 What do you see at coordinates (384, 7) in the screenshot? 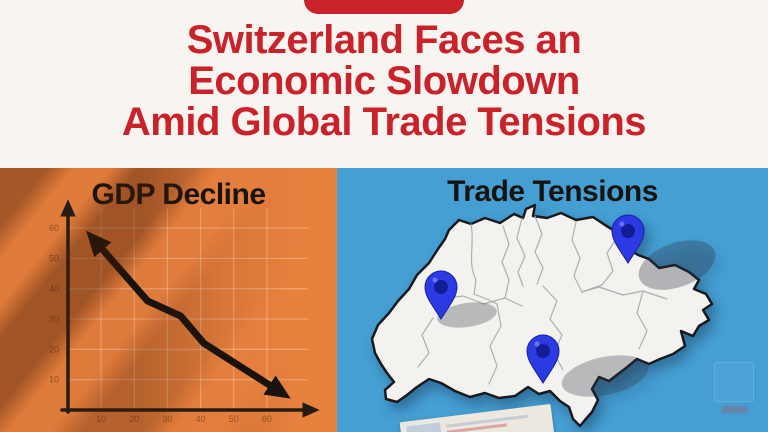
I see `red-ribbon-tab` at bounding box center [384, 7].